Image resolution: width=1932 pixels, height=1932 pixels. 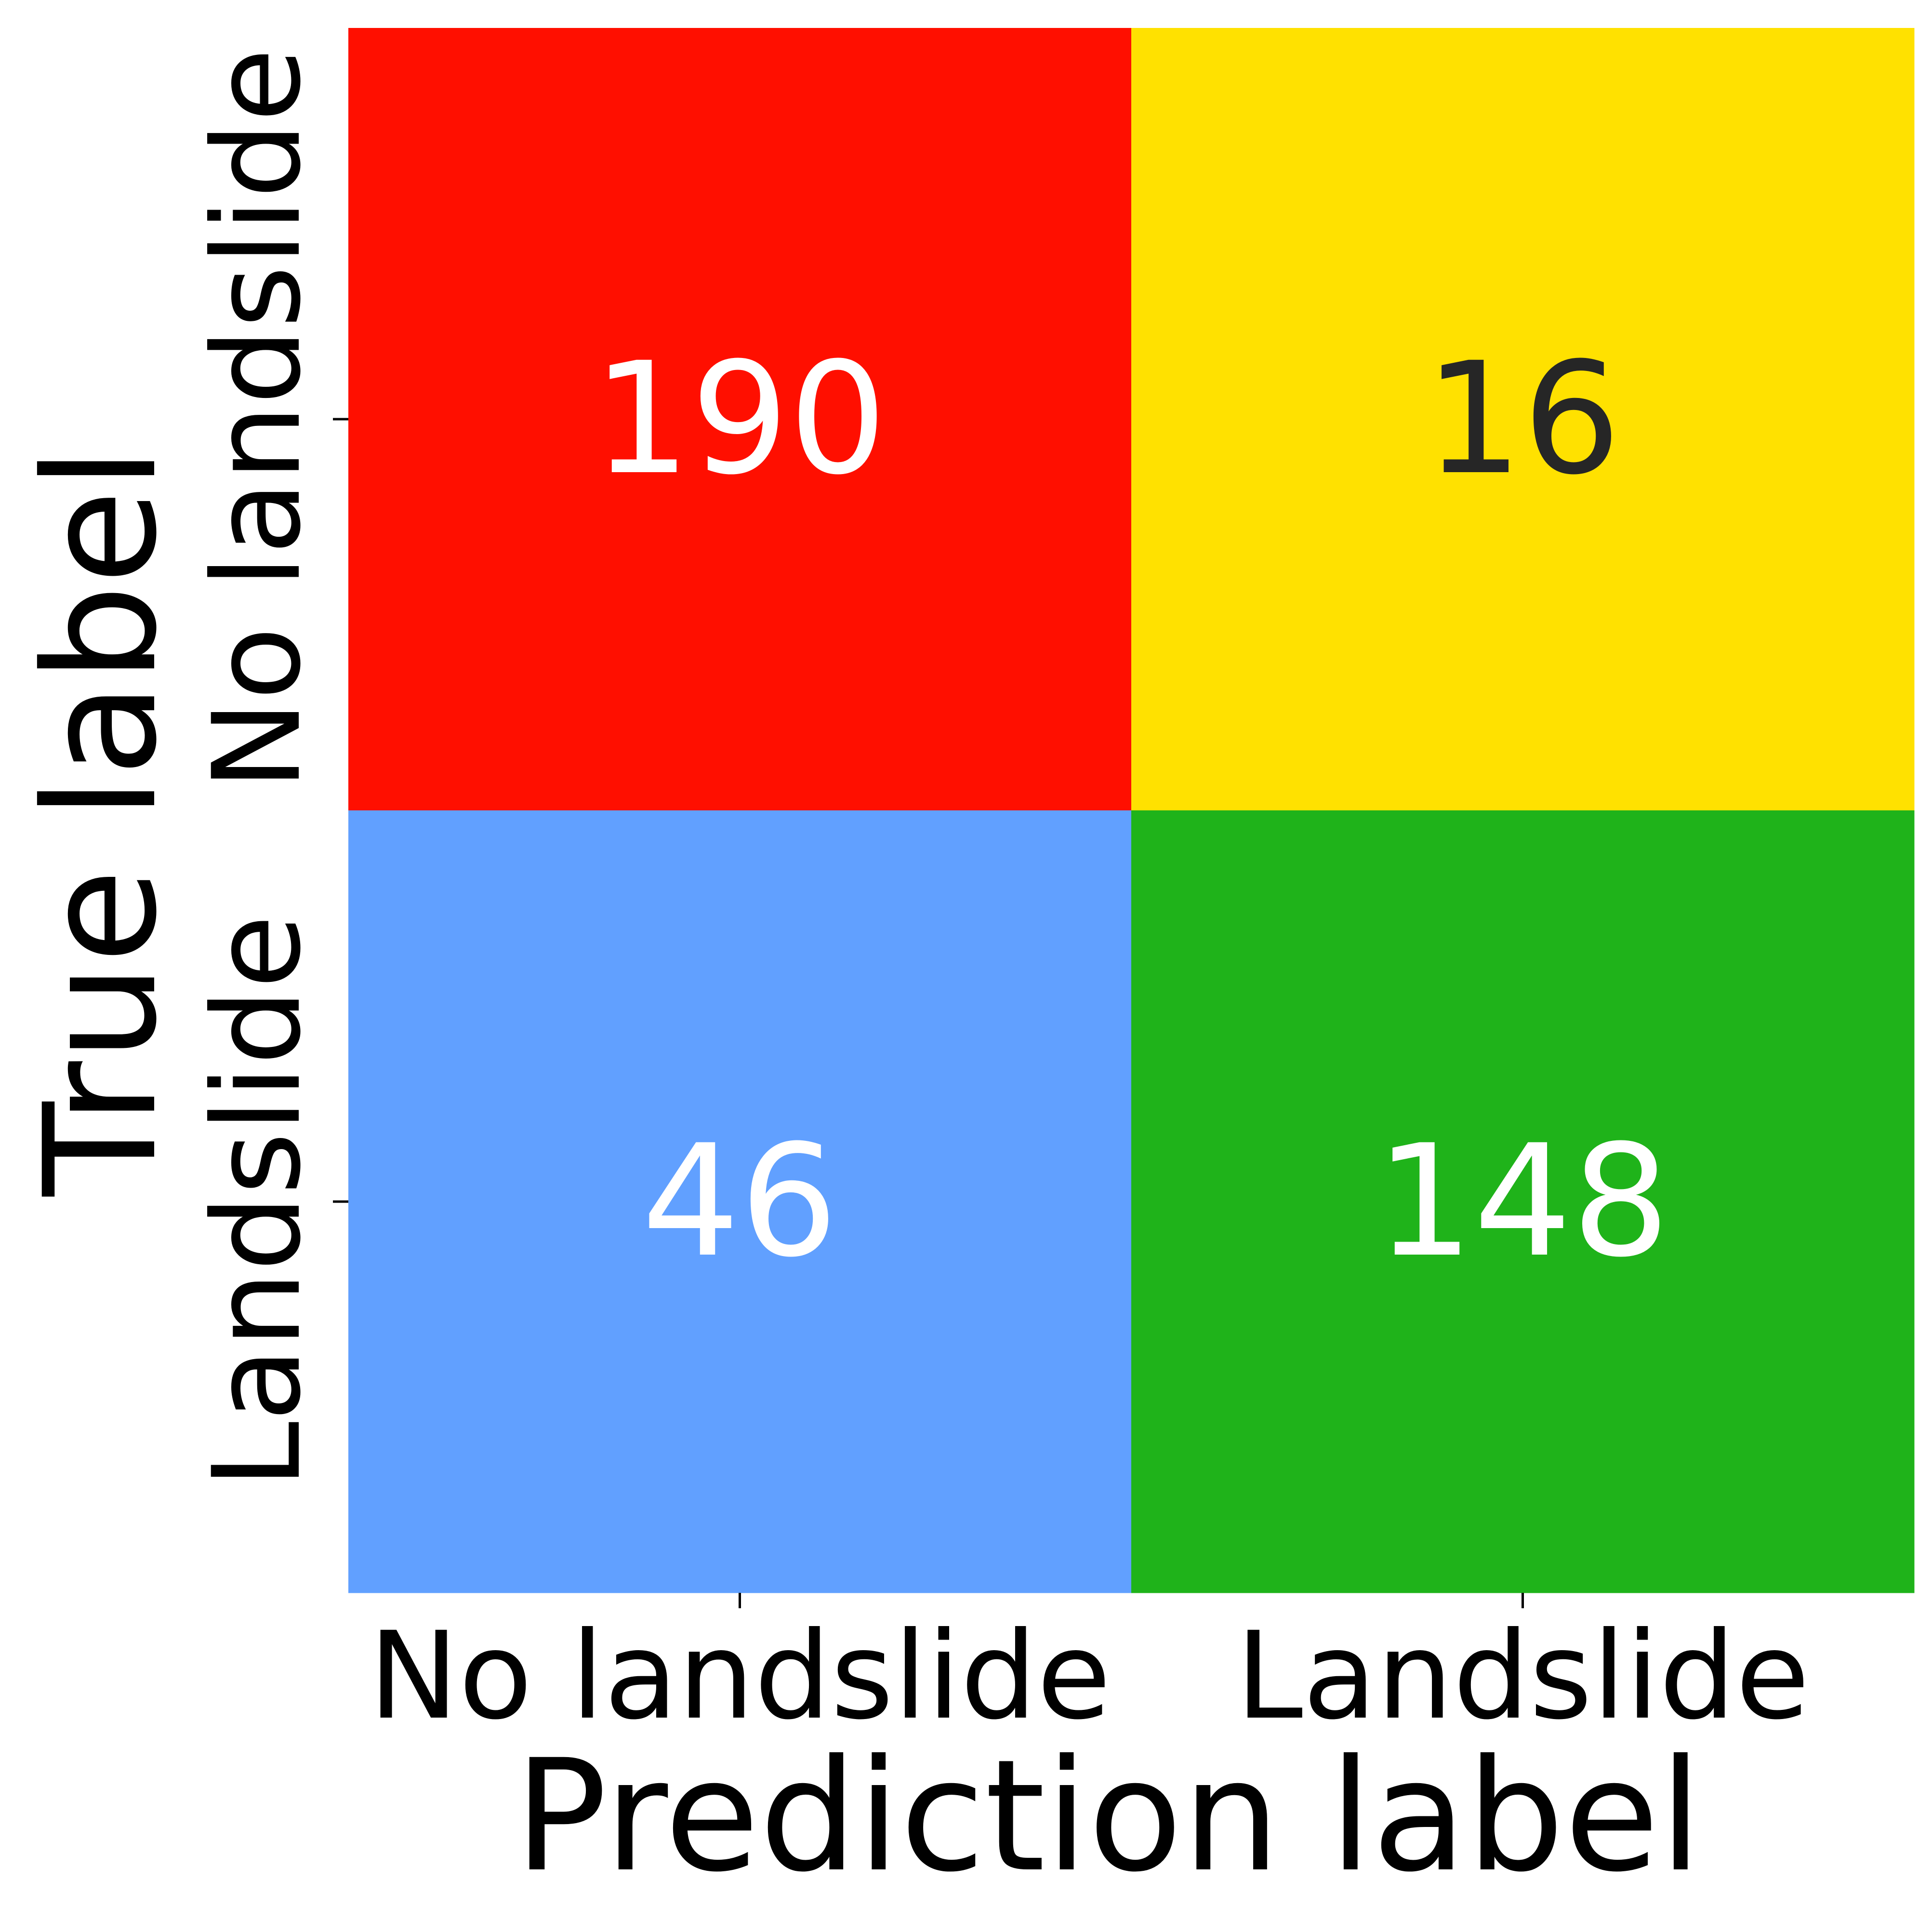 What do you see at coordinates (1523, 1676) in the screenshot?
I see `x-tick-label-1: Landslide` at bounding box center [1523, 1676].